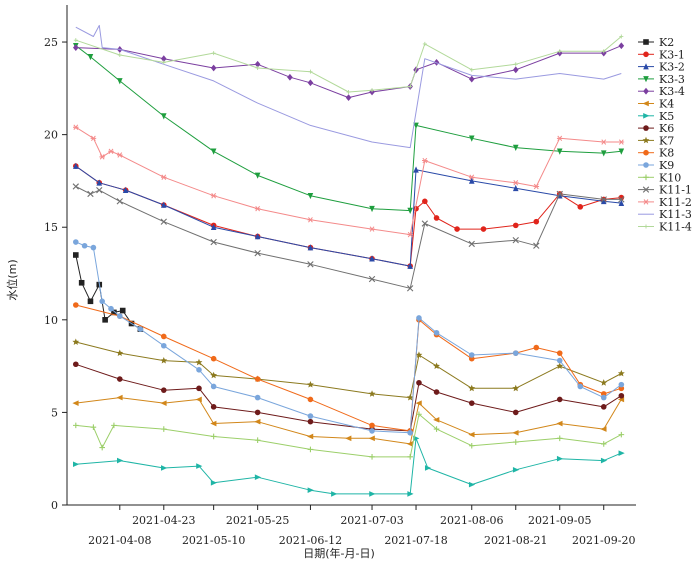  I want to click on x-tick-label: 2021-09-05, so click(559, 520).